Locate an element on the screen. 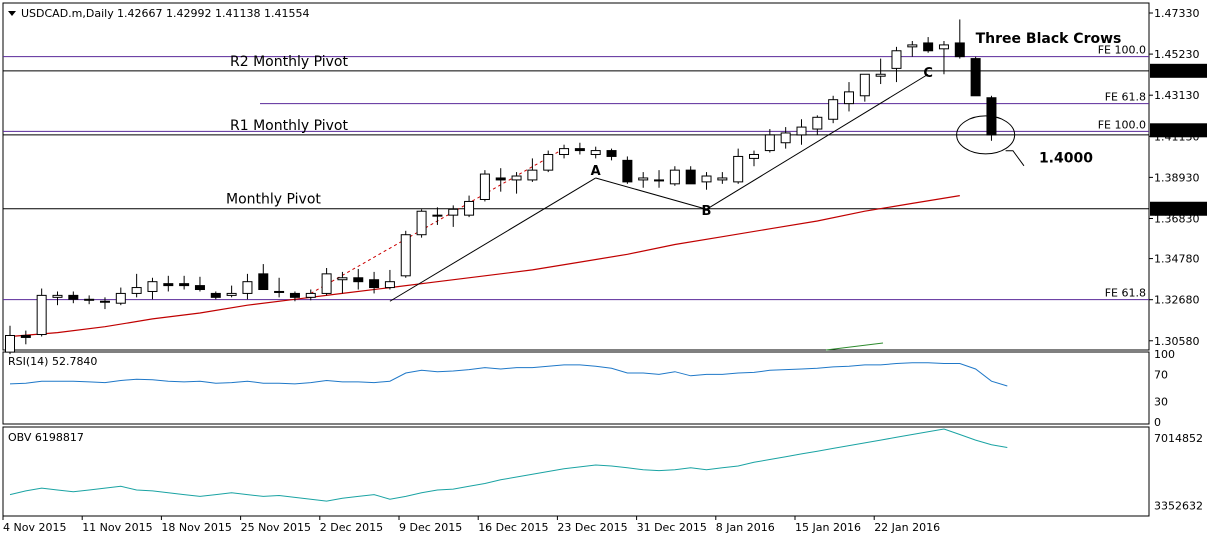 The image size is (1211, 539). price-tag-label: 1.41336 is located at coordinates (1177, 130).